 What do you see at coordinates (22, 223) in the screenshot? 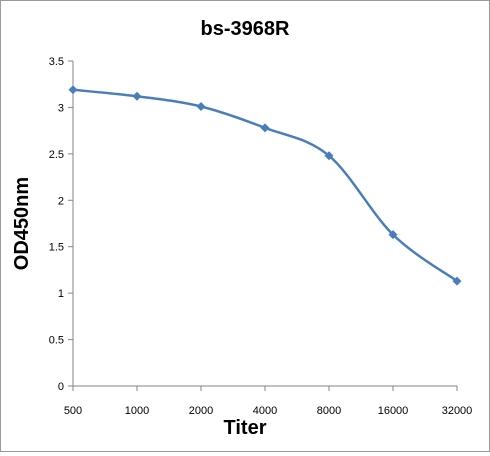
I see `y-axis-label: OD450nm` at bounding box center [22, 223].